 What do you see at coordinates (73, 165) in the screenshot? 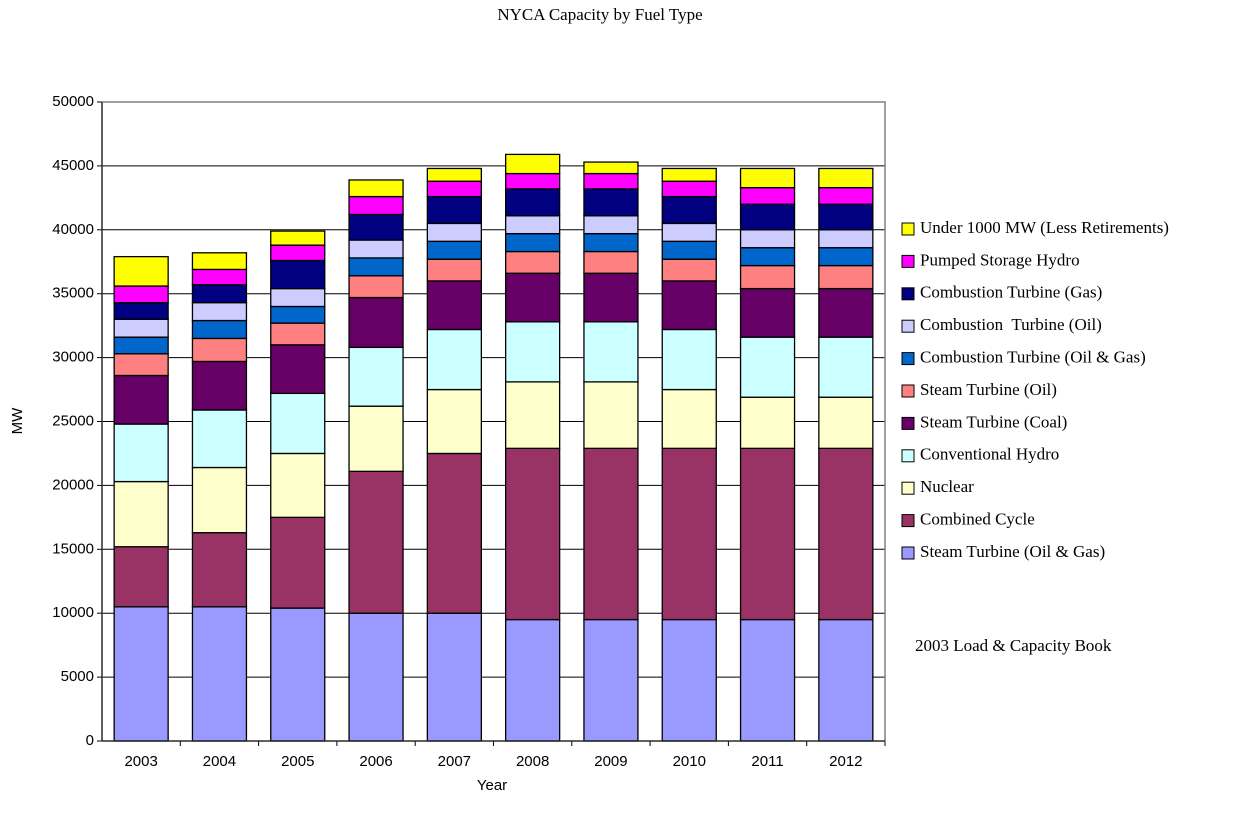
I see `y-tick-label: 45000` at bounding box center [73, 165].